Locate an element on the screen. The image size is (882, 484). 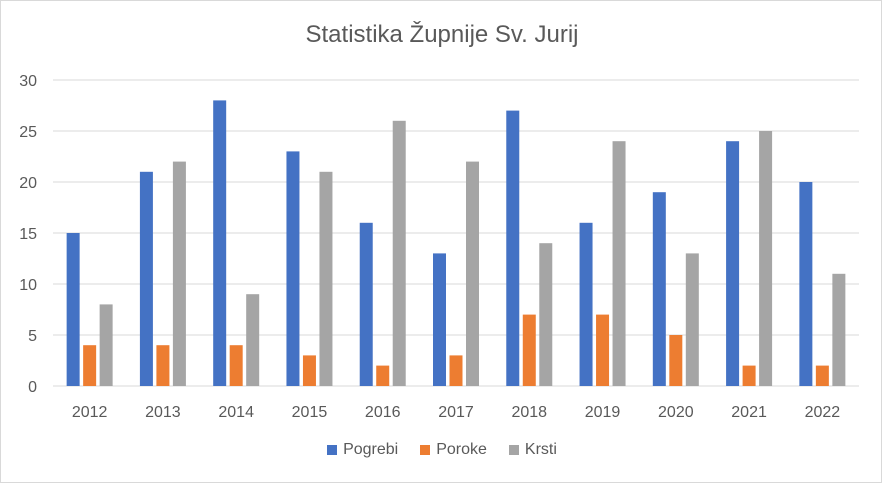
bar-pogrebi-2014 is located at coordinates (220, 243).